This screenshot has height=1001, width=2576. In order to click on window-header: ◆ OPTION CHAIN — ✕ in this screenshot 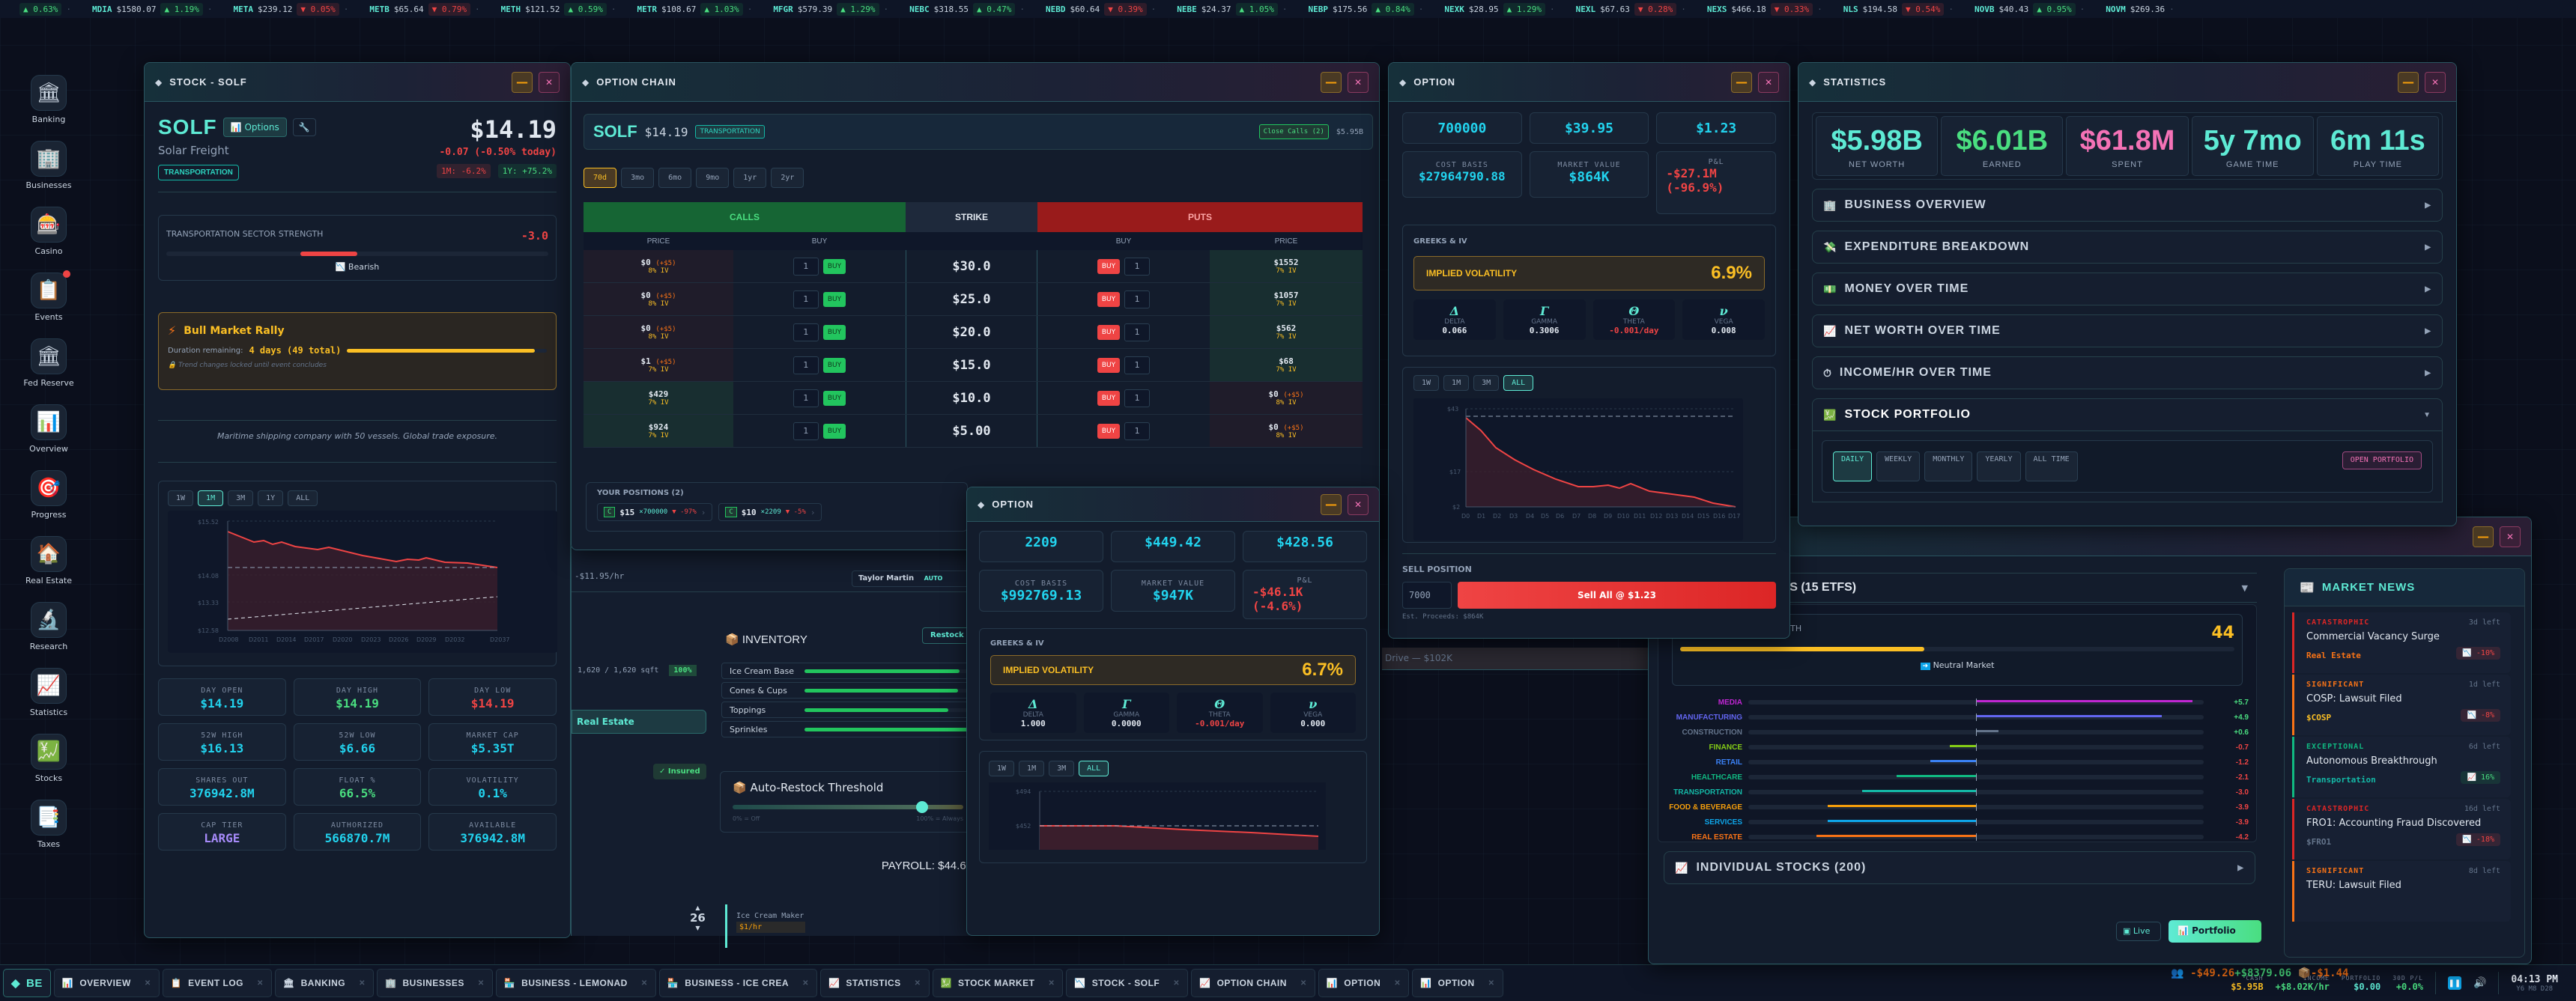, I will do `click(976, 82)`.